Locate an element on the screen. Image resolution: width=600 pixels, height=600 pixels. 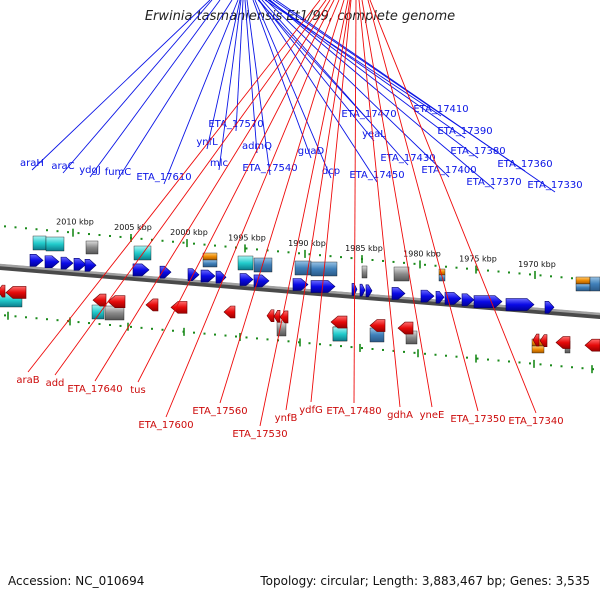
top-gene-label: ETA_17360 is located at coordinates (524, 164).